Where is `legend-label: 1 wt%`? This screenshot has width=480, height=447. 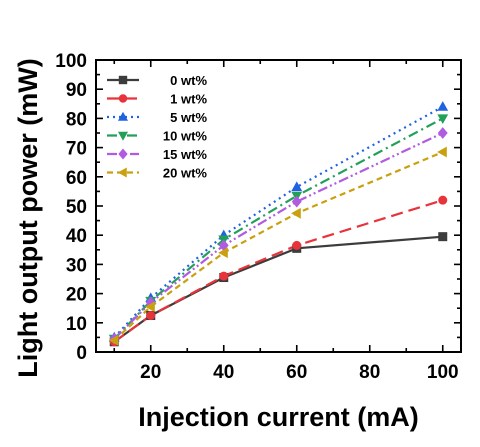 legend-label: 1 wt% is located at coordinates (188, 99).